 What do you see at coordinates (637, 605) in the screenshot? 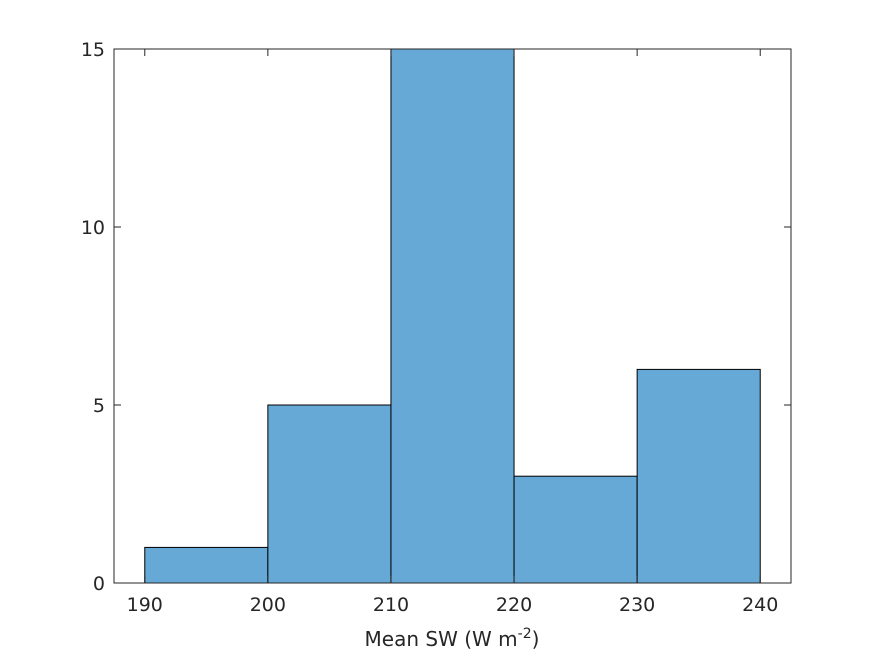
I see `x-tick-label: 230` at bounding box center [637, 605].